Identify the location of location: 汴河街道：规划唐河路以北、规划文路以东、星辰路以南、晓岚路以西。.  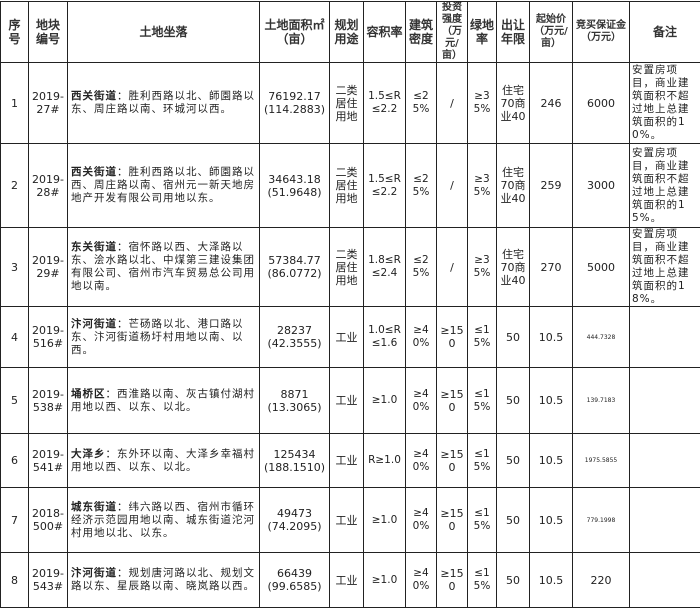
(164, 580).